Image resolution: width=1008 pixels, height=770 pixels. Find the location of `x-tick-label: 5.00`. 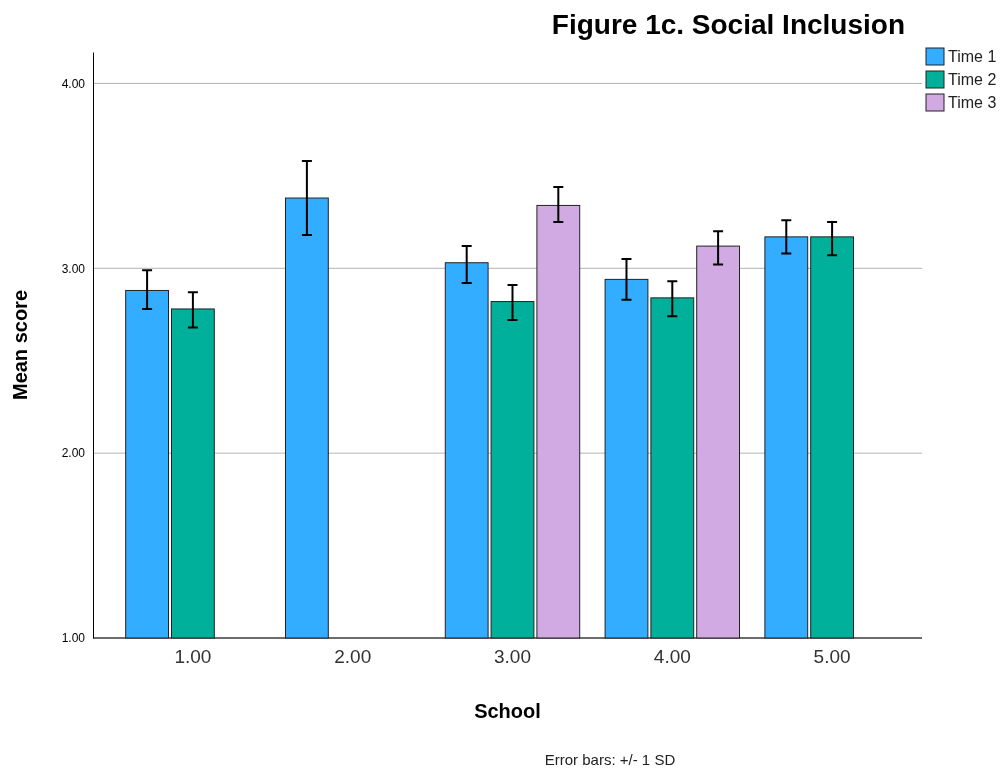

x-tick-label: 5.00 is located at coordinates (832, 657).